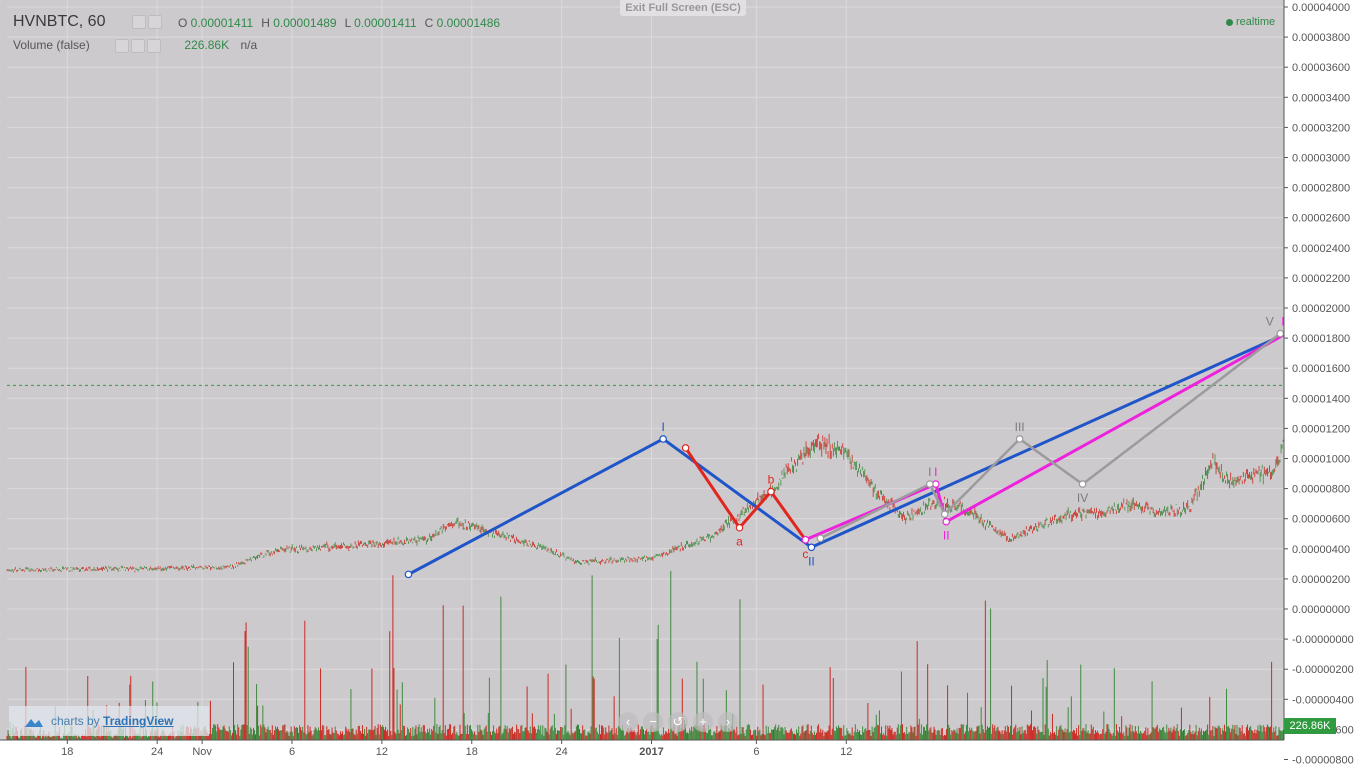 The width and height of the screenshot is (1366, 768). What do you see at coordinates (222, 23) in the screenshot?
I see `ohlc-value-o: 0.00001411` at bounding box center [222, 23].